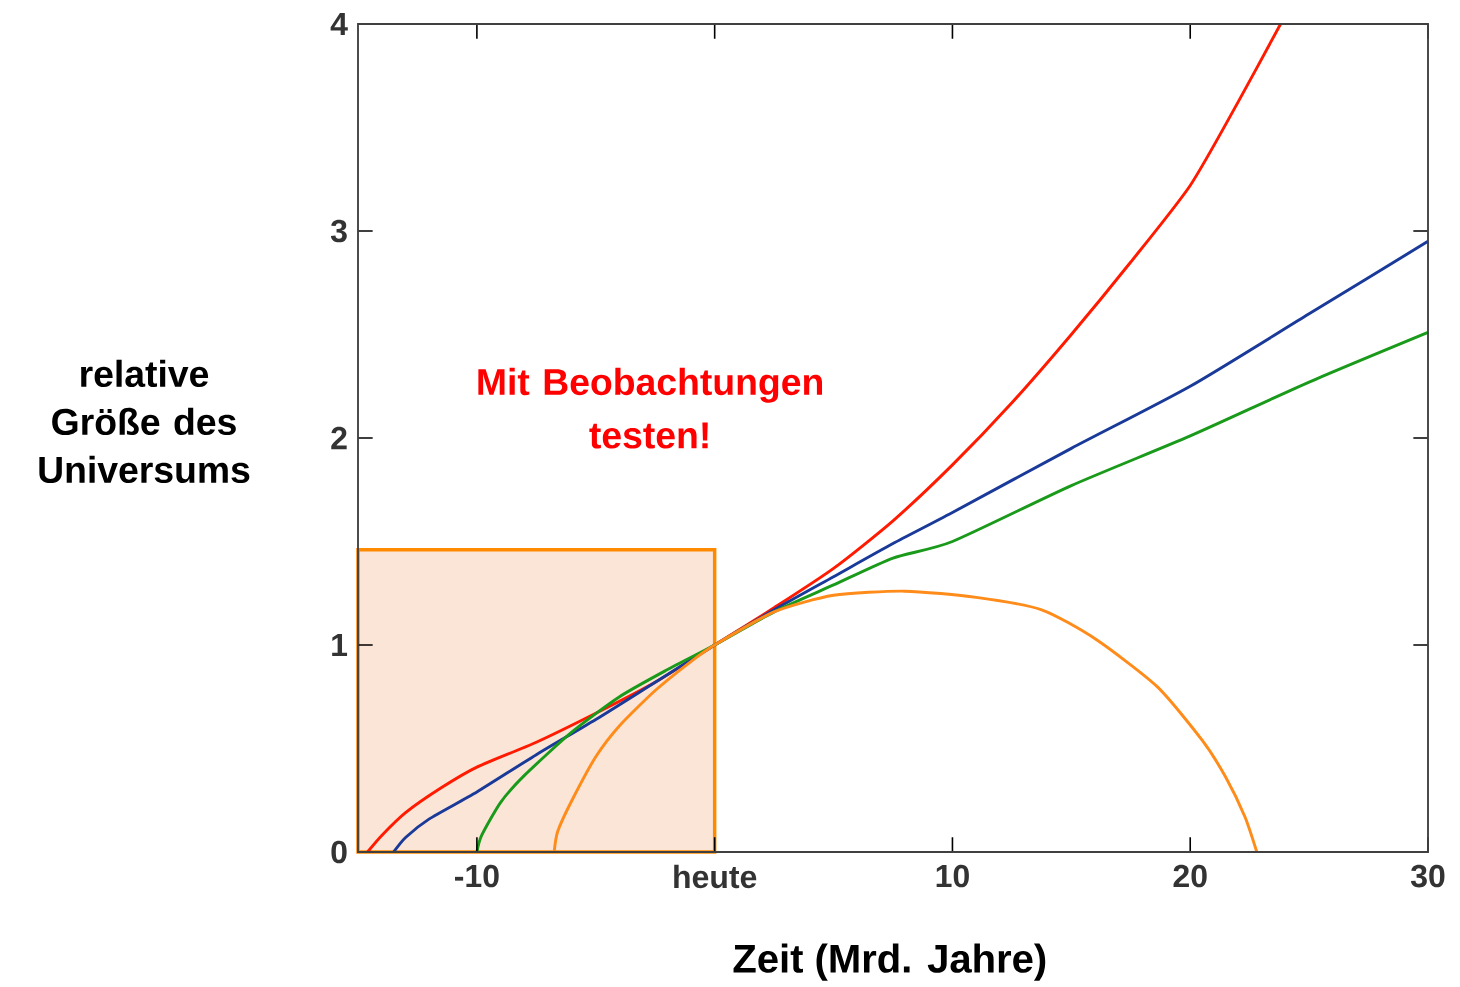 This screenshot has height=987, width=1460. I want to click on y-tick-label: 4, so click(339, 23).